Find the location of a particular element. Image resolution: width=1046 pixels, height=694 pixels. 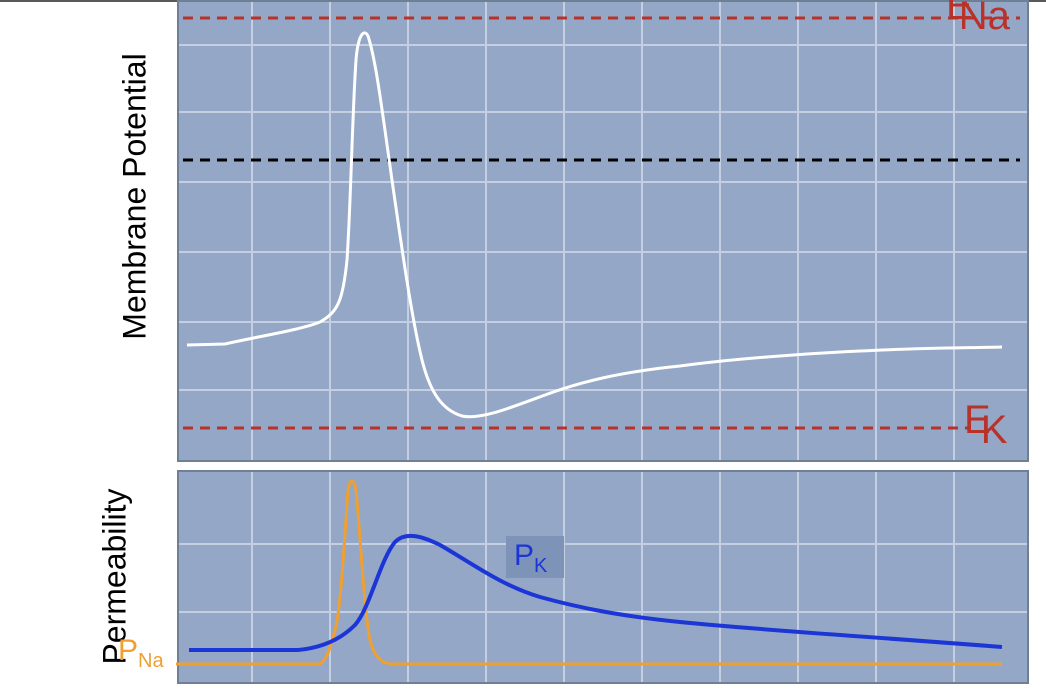

e-k-label: EK is located at coordinates (990, 424).